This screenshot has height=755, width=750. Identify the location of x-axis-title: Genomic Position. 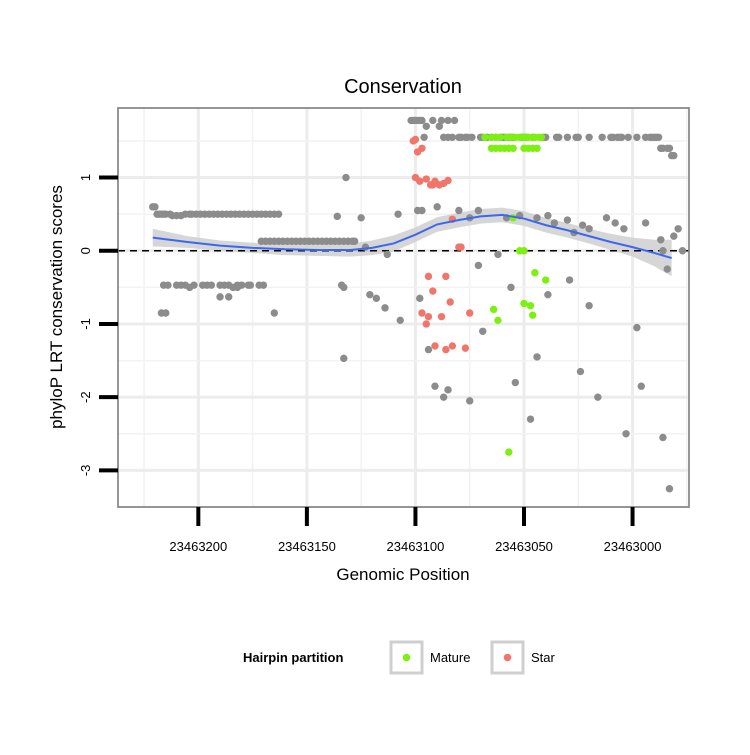
(402, 574).